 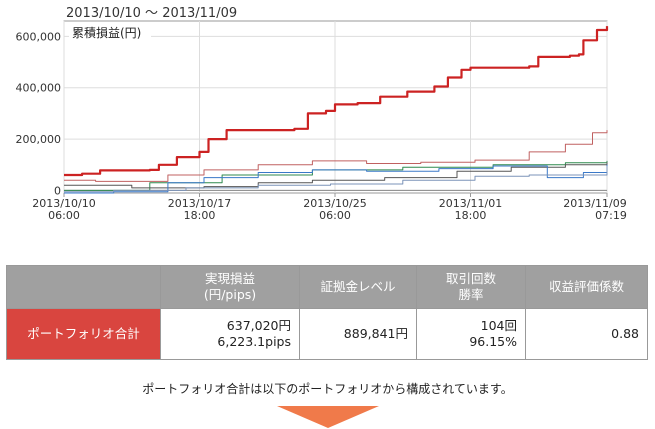 What do you see at coordinates (328, 417) in the screenshot?
I see `down-arrow-icon` at bounding box center [328, 417].